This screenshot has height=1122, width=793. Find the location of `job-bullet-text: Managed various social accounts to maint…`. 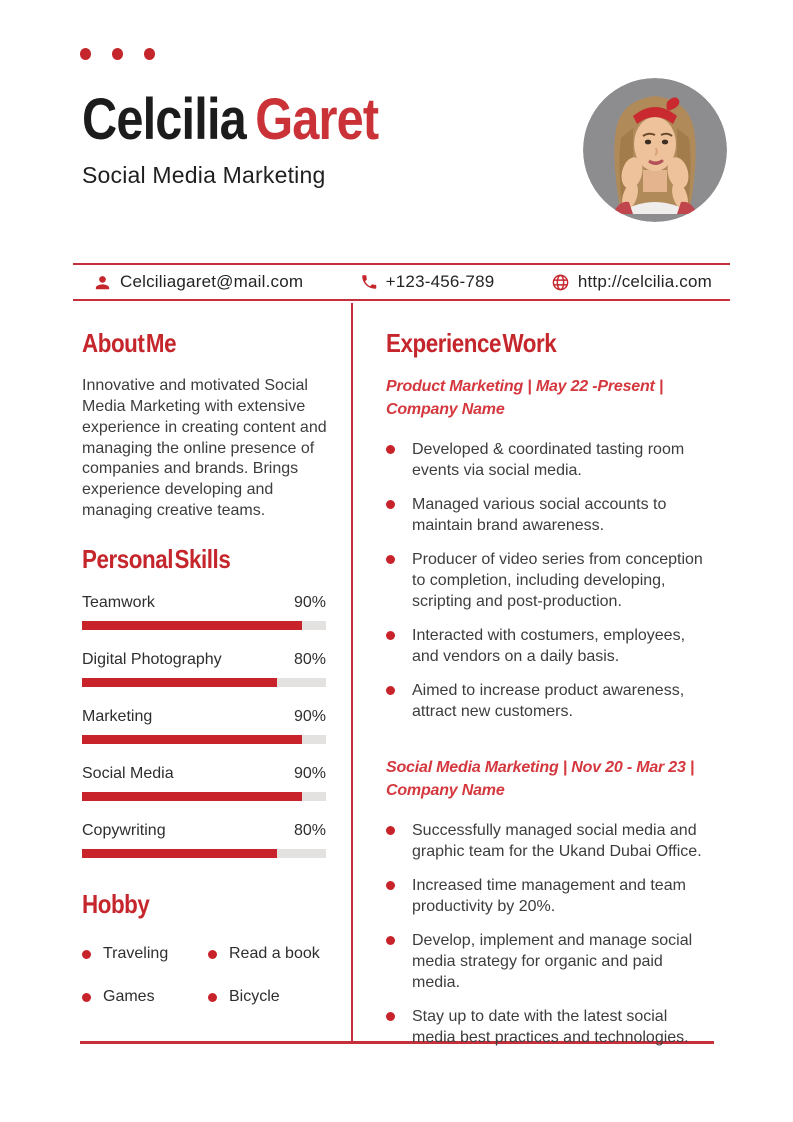

job-bullet-text: Managed various social accounts to maint… is located at coordinates (539, 515).